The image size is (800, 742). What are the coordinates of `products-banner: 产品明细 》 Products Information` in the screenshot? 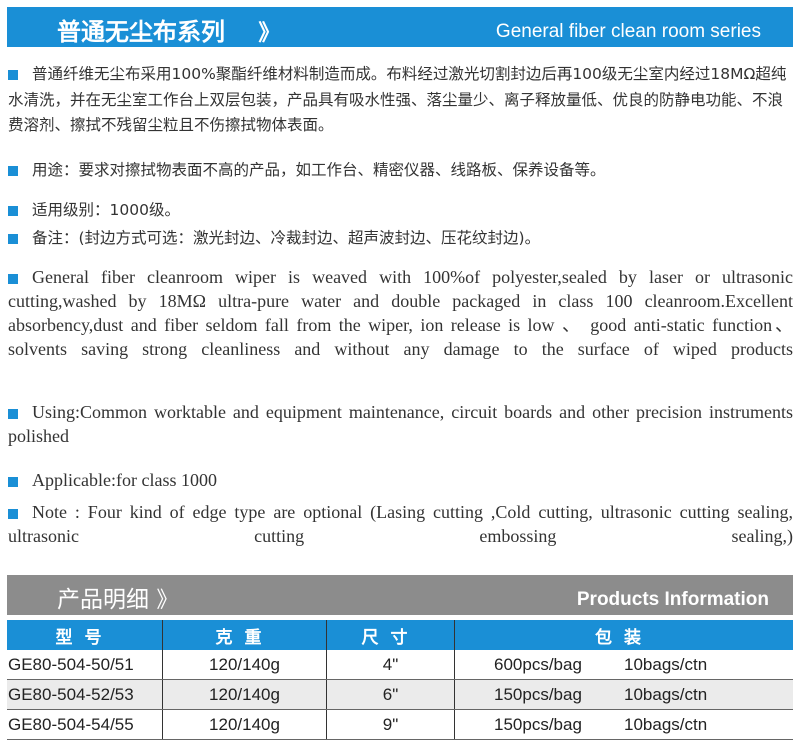 It's located at (400, 595).